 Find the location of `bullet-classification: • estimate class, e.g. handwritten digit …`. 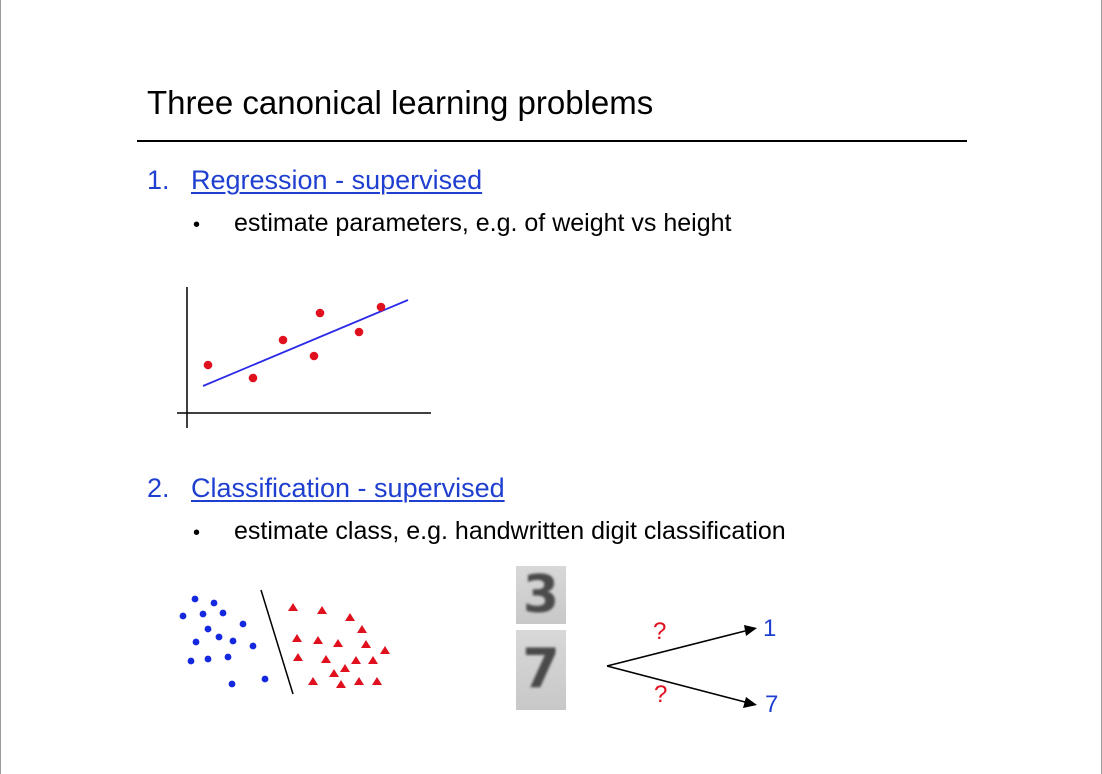

bullet-classification: • estimate class, e.g. handwritten digit … is located at coordinates (489, 531).